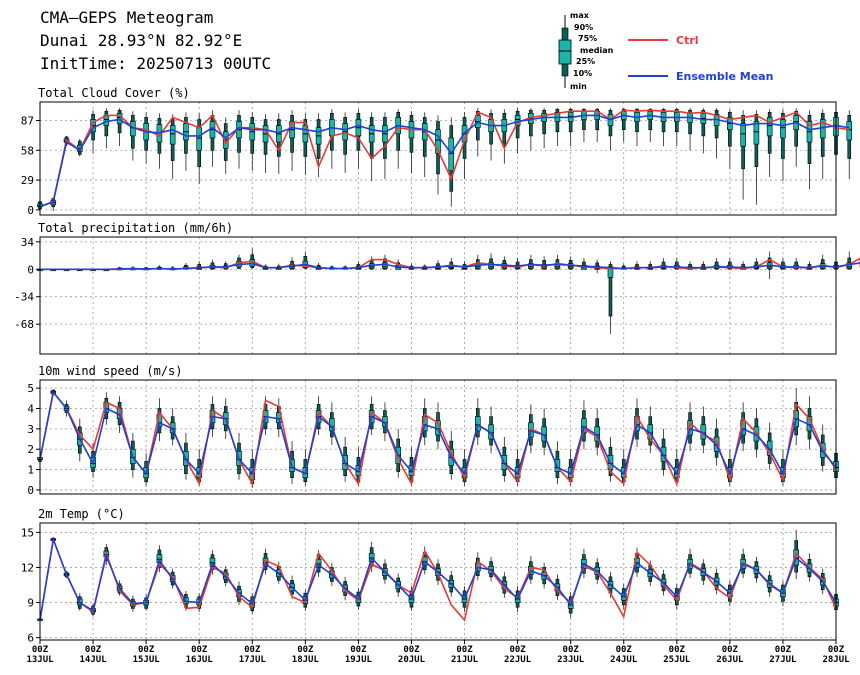  What do you see at coordinates (27, 120) in the screenshot?
I see `y-tick-label: 87` at bounding box center [27, 120].